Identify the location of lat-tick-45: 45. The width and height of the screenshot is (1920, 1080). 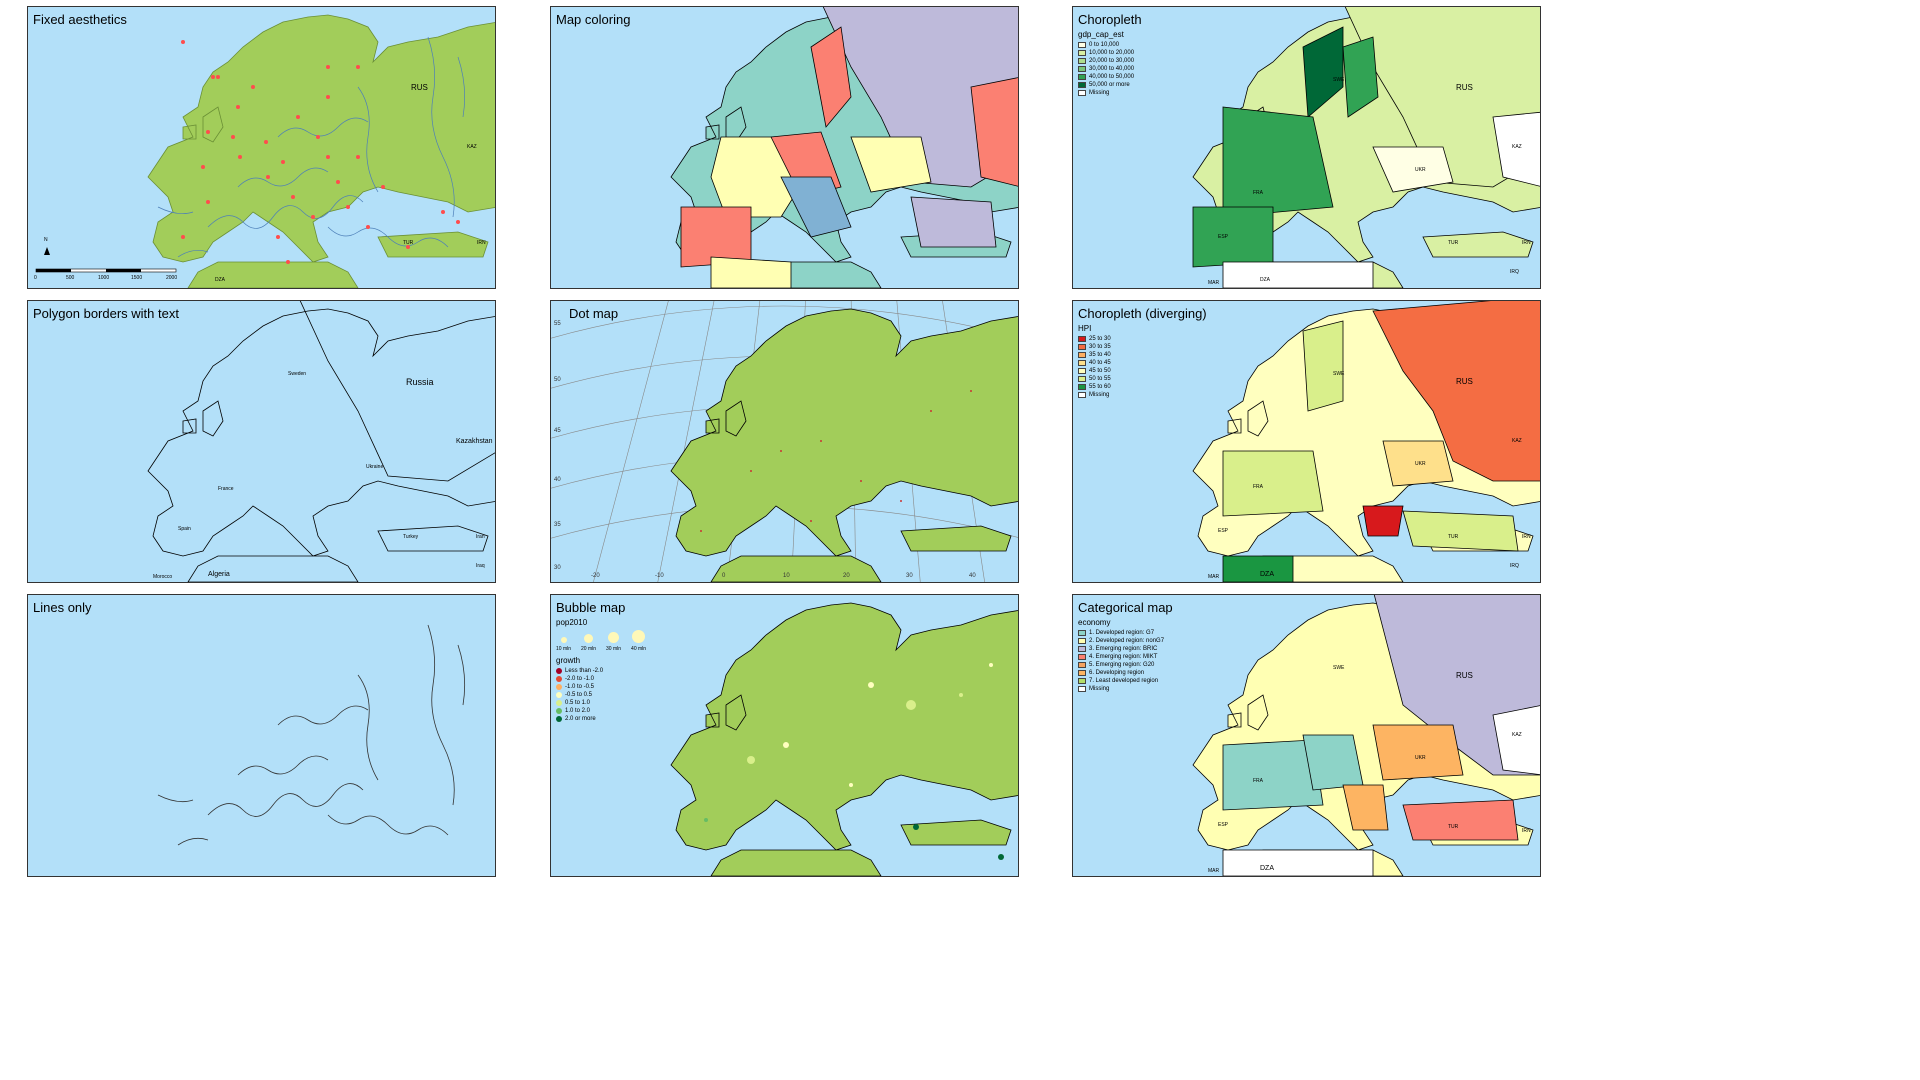
(557, 431).